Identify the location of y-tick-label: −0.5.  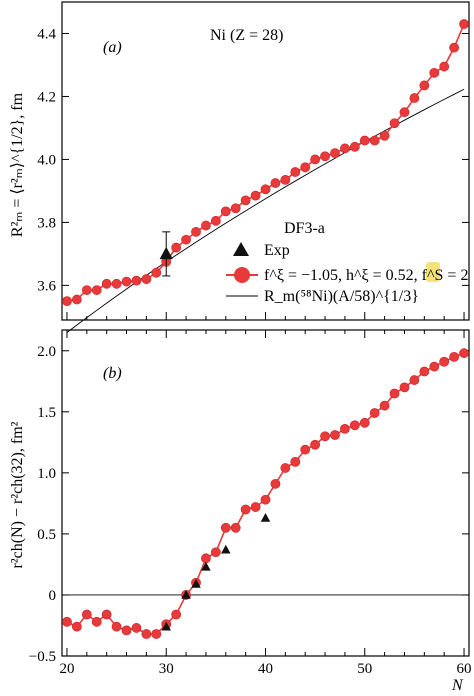
(42, 657).